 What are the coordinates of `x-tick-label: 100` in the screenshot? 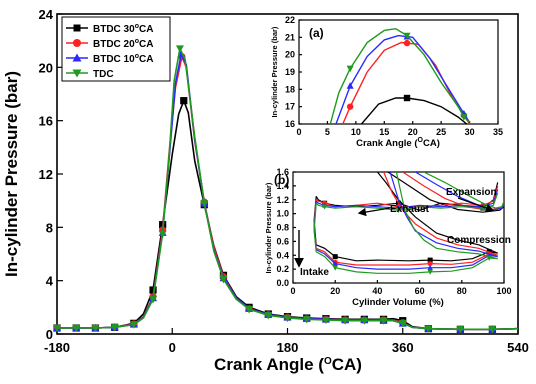 It's located at (503, 291).